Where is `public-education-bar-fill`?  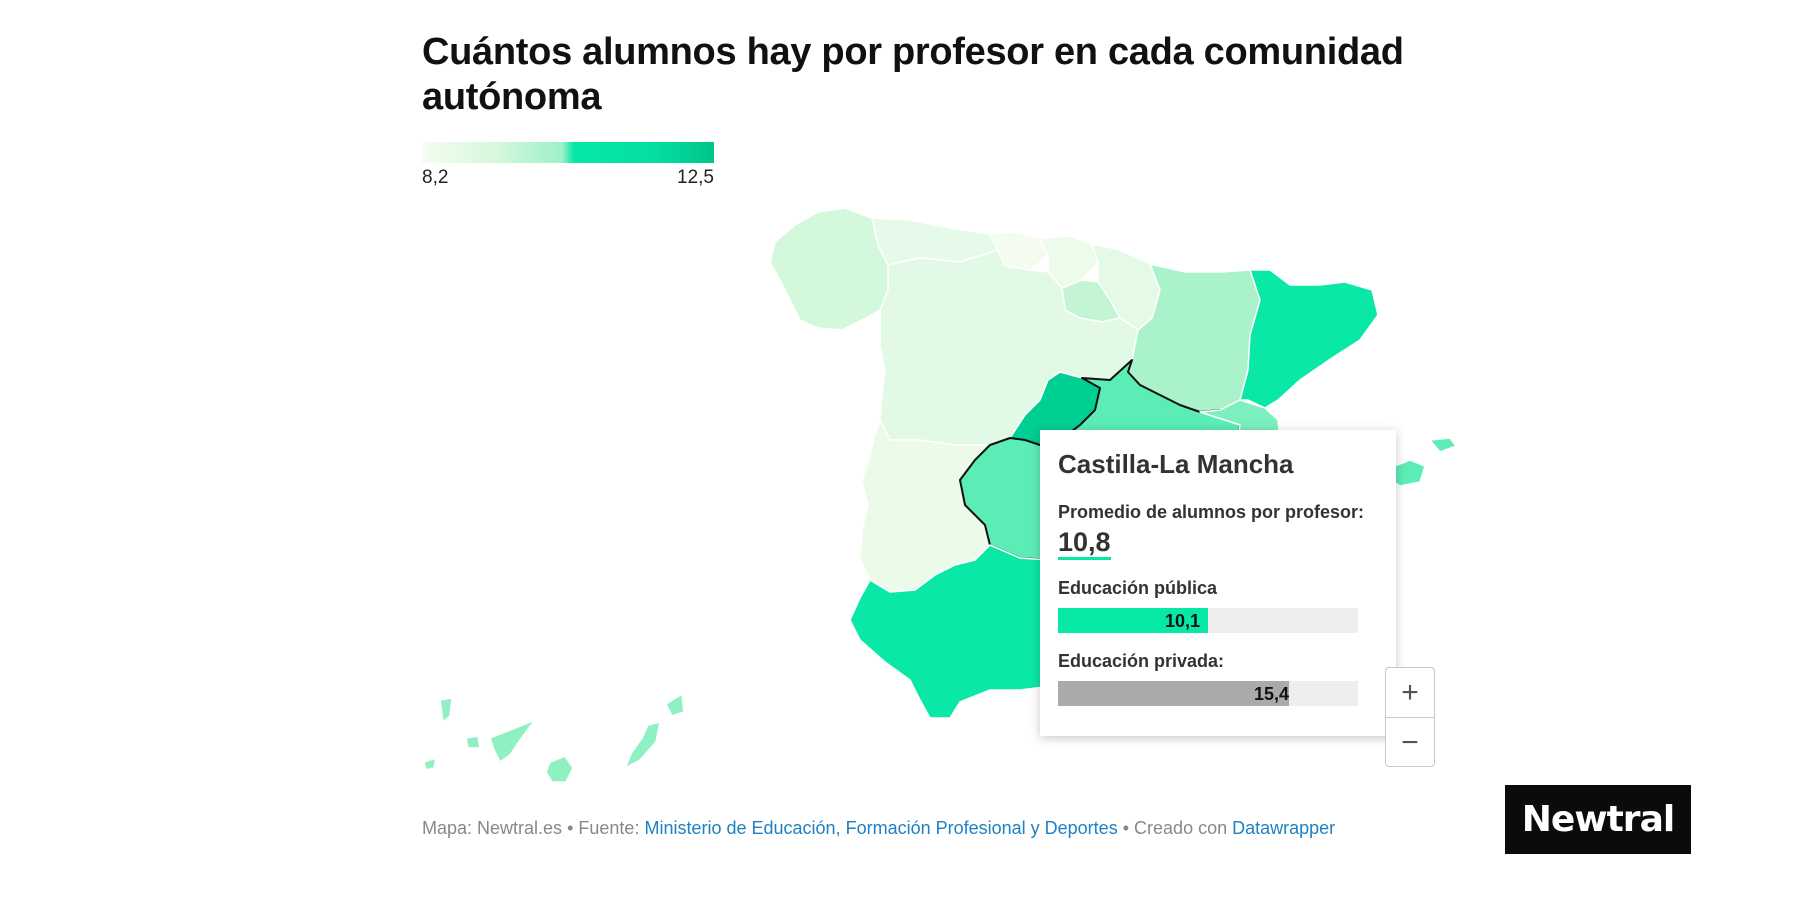 public-education-bar-fill is located at coordinates (1133, 620).